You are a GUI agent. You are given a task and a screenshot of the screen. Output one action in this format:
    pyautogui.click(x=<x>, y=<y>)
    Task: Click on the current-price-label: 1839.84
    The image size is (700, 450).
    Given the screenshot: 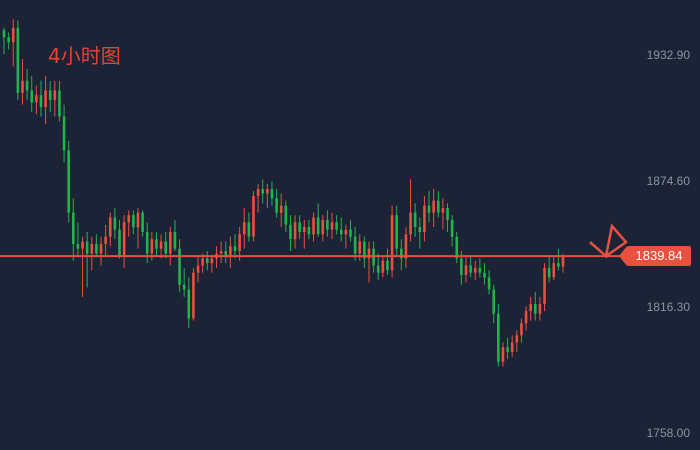 What is the action you would take?
    pyautogui.click(x=655, y=256)
    